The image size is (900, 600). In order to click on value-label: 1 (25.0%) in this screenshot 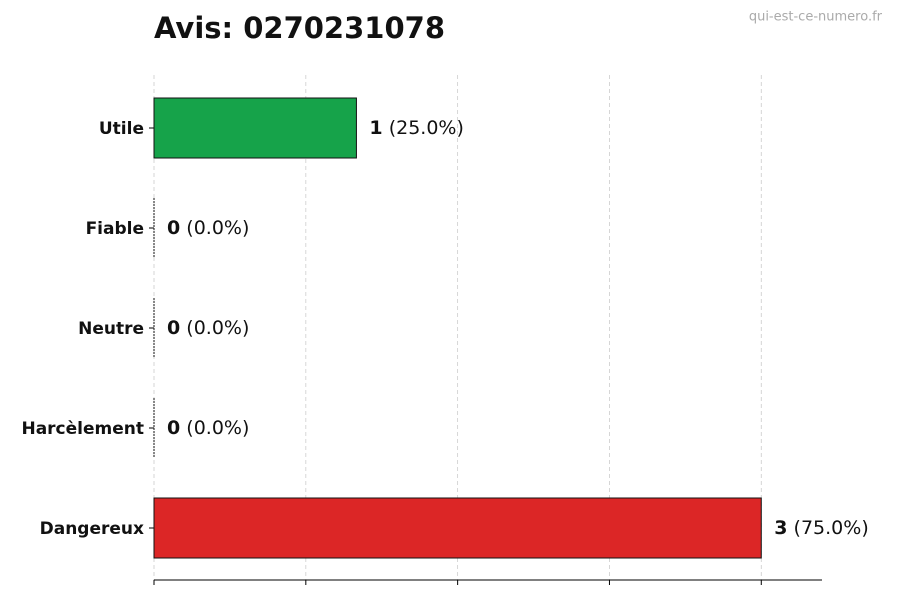, I will do `click(416, 128)`.